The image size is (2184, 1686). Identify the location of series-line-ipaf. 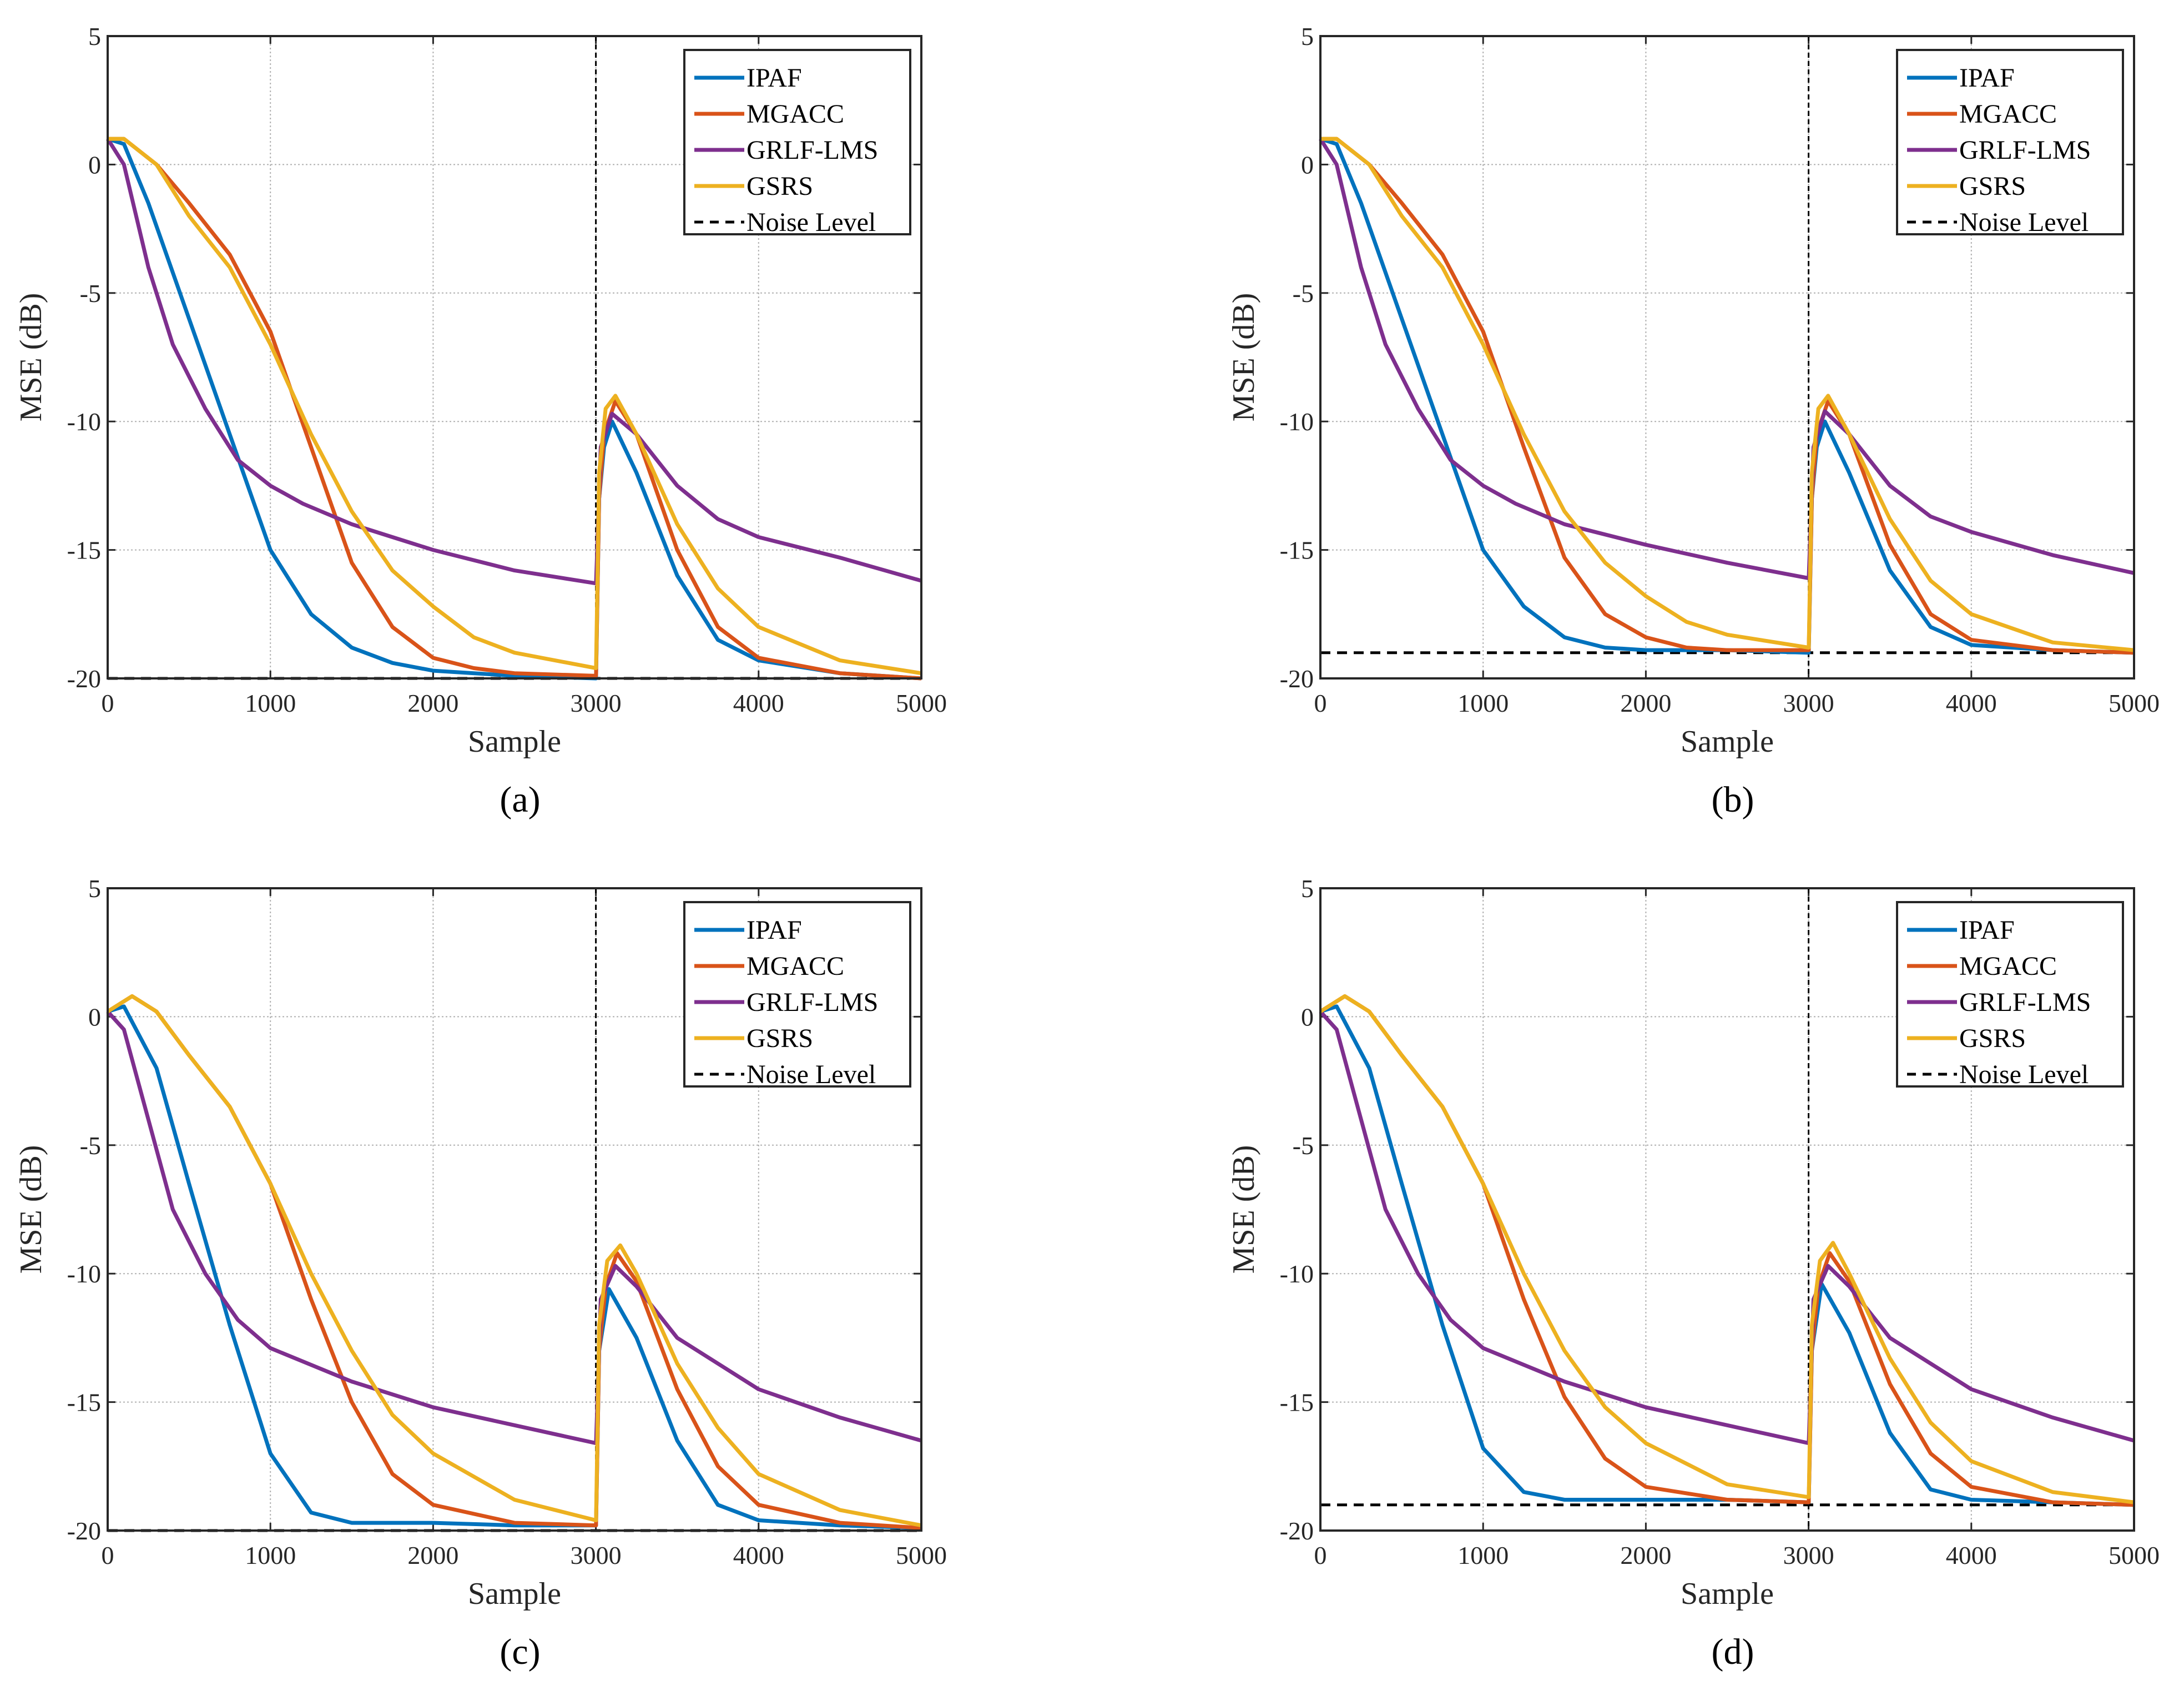
(514, 409).